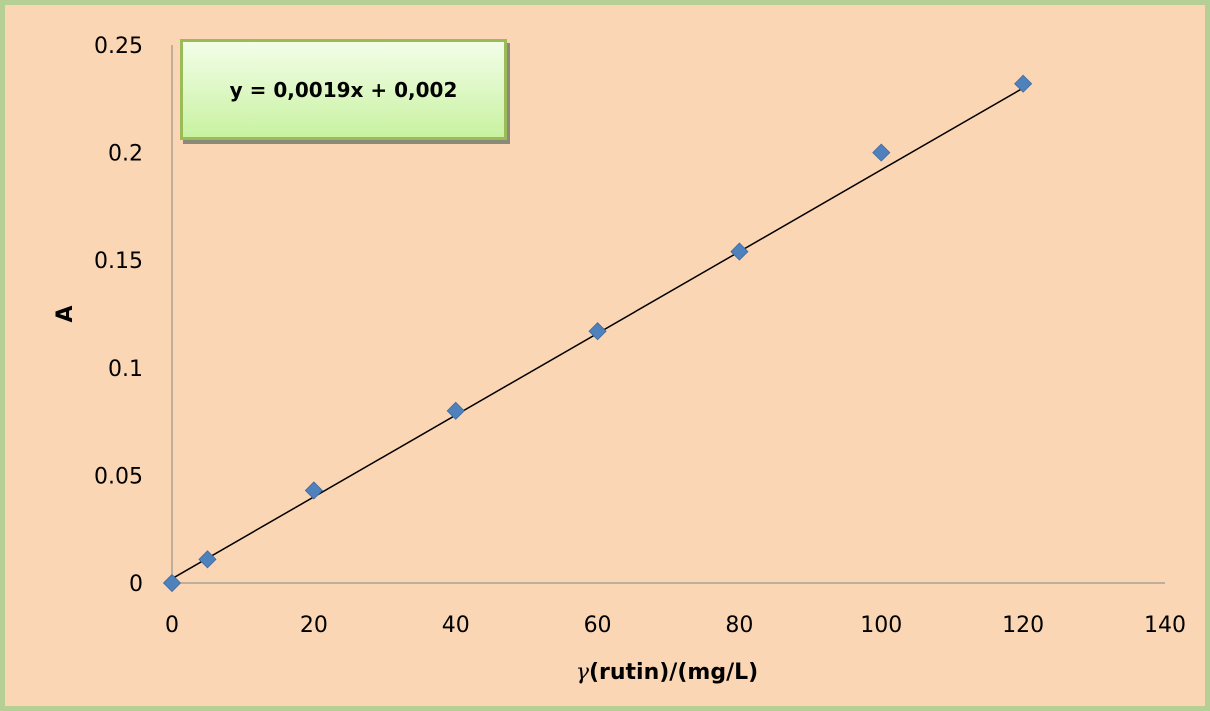 This screenshot has height=711, width=1210. I want to click on x-tick-label: 140, so click(1165, 625).